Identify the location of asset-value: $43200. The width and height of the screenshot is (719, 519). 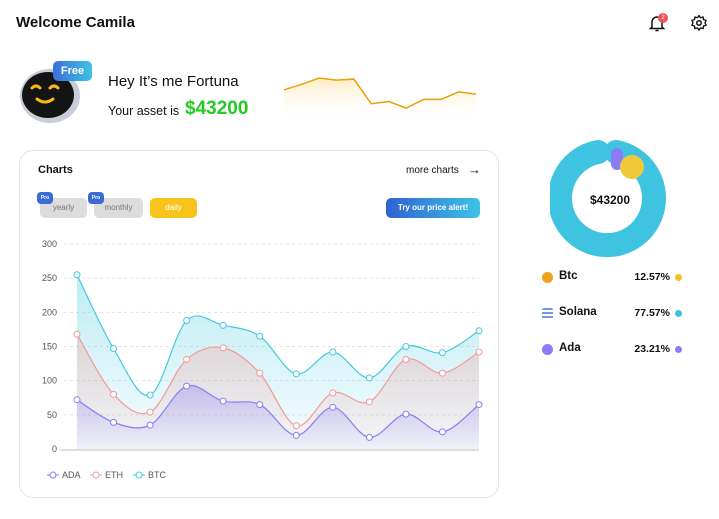
(217, 108).